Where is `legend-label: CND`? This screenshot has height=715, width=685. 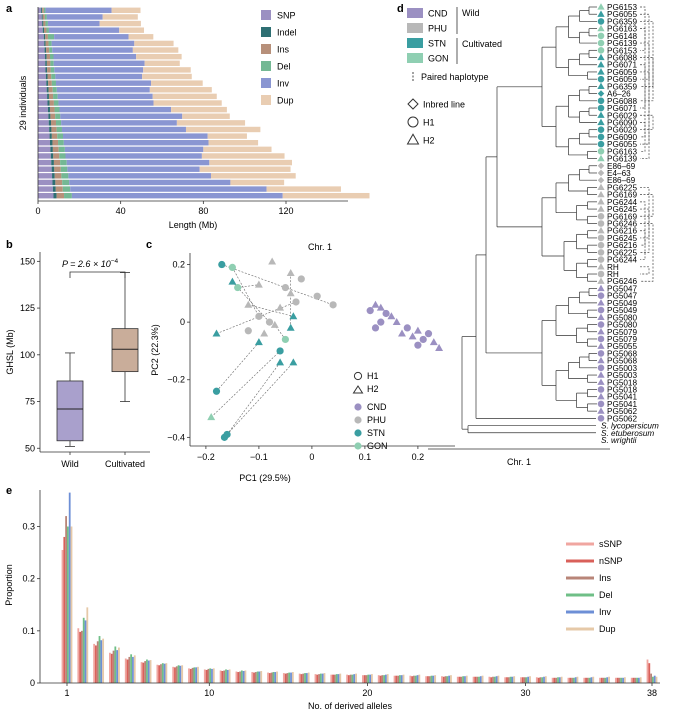
legend-label: CND is located at coordinates (438, 14).